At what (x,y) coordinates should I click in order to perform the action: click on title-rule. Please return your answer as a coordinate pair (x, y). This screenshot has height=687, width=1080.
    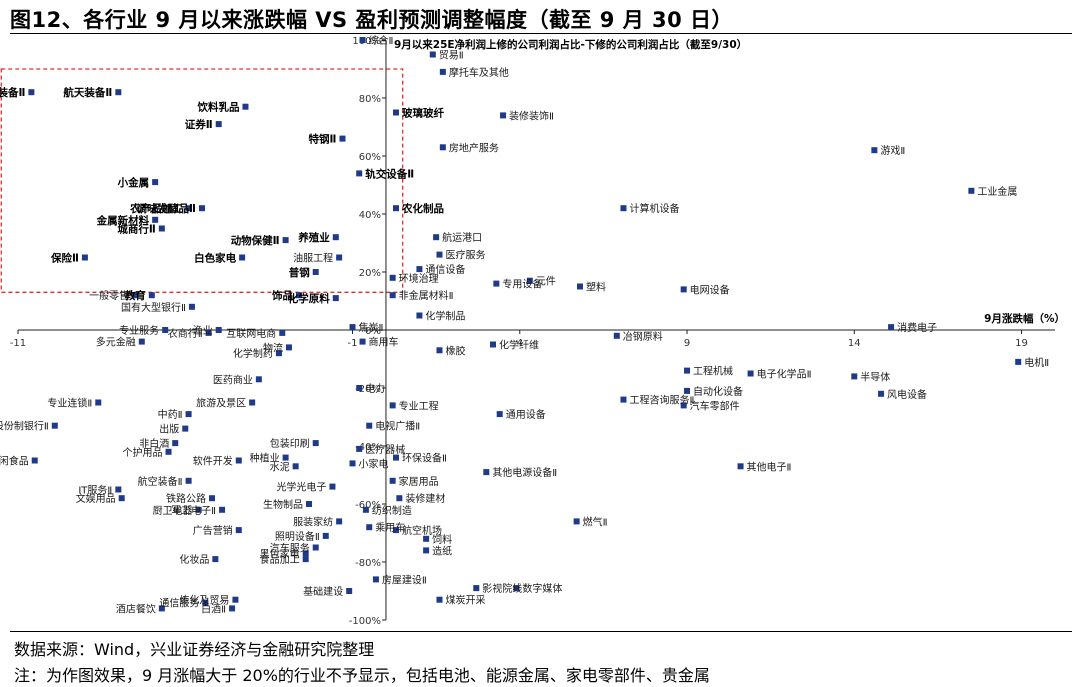
    Looking at the image, I should click on (541, 33).